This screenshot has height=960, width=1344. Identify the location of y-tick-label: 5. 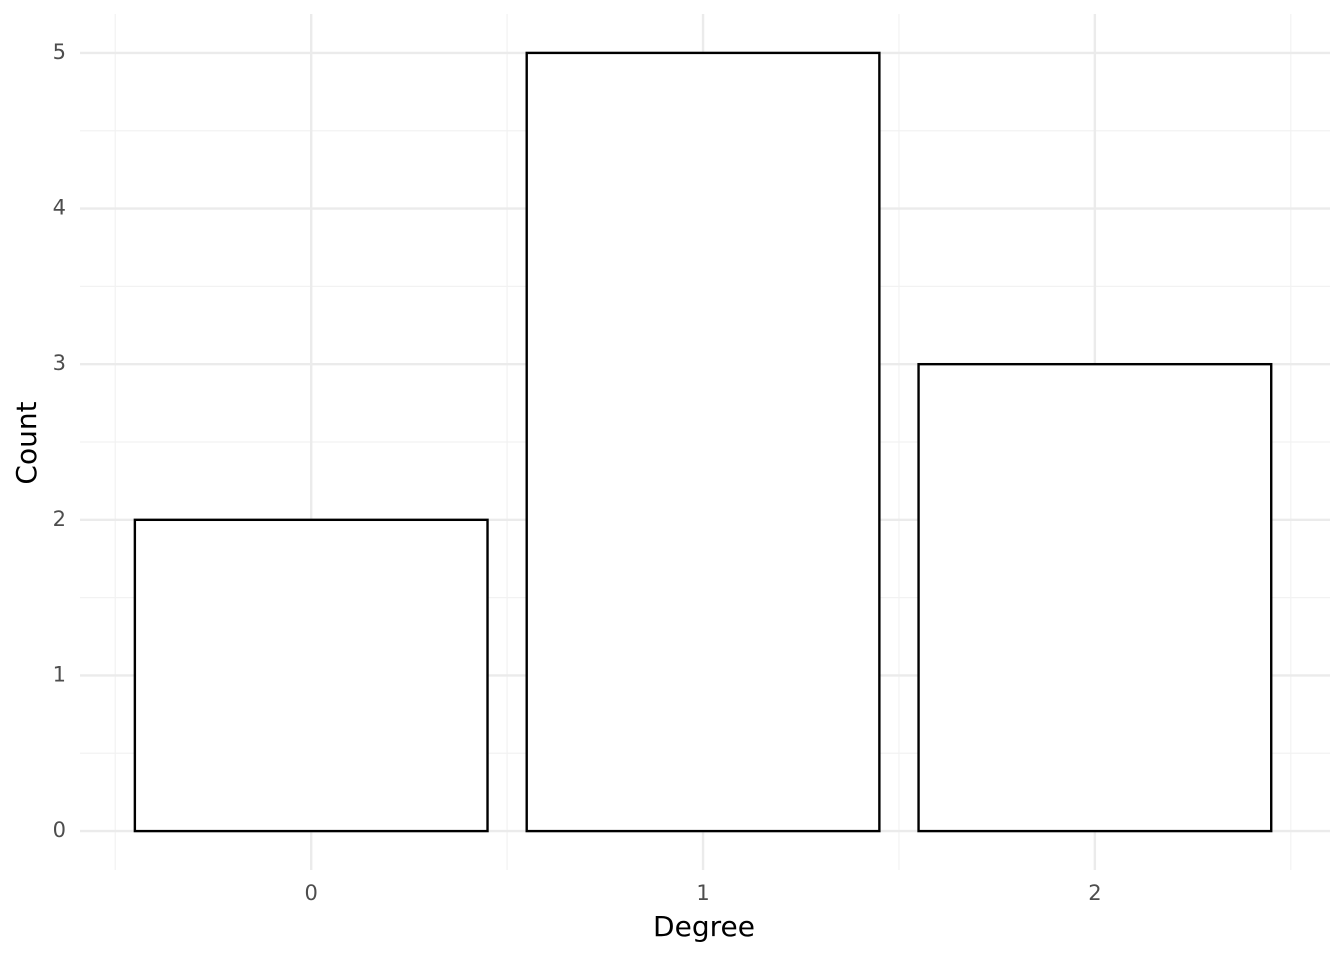
(59, 52).